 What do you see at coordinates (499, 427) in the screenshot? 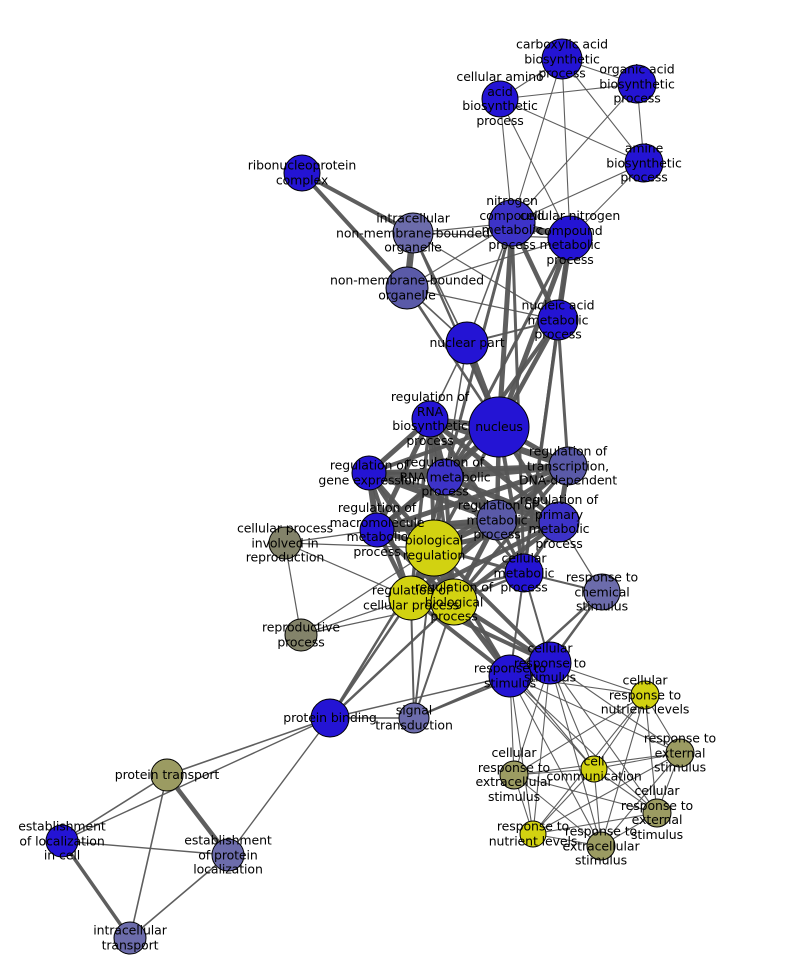
I see `node-nucleus` at bounding box center [499, 427].